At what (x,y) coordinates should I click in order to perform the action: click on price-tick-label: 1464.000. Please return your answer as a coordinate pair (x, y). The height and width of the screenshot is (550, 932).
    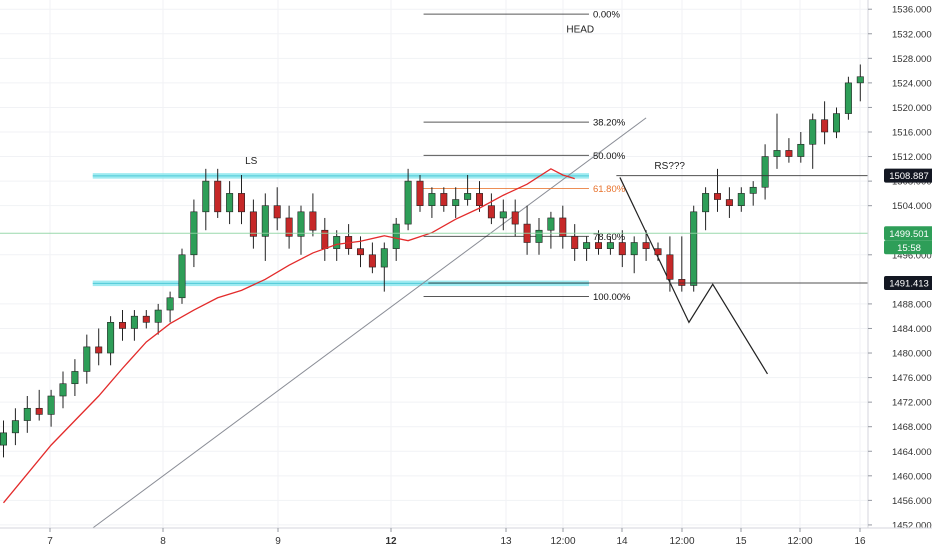
    Looking at the image, I should click on (912, 452).